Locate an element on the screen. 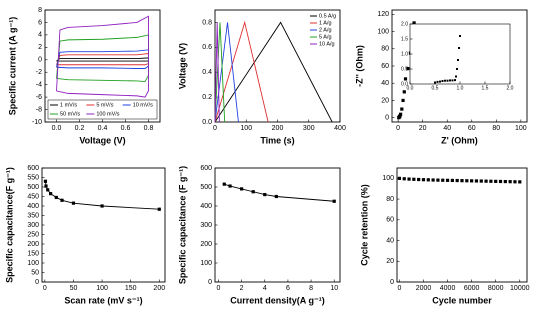 This screenshot has height=316, width=540. x-tick-label: 80 is located at coordinates (496, 128).